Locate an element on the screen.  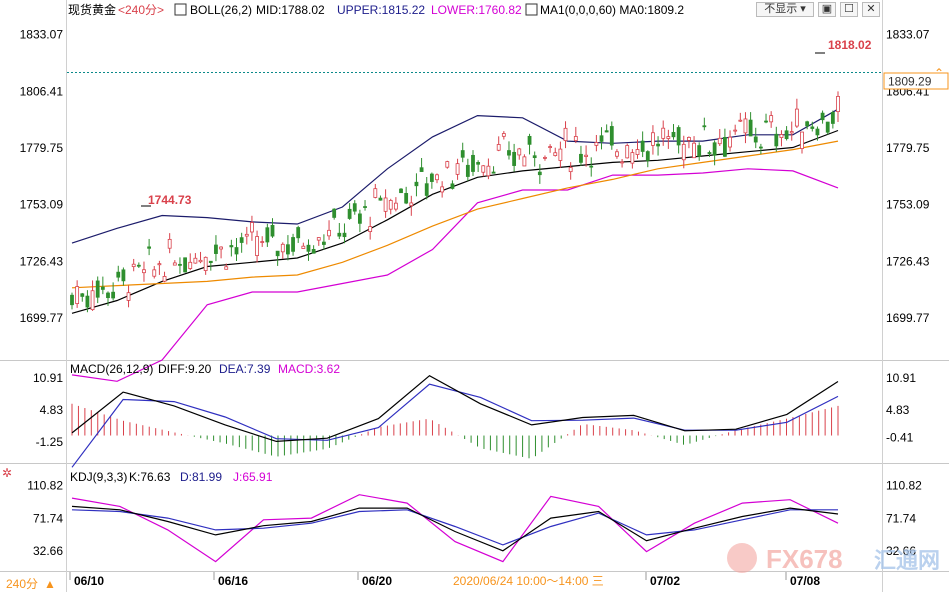
boll-upper: UPPER:1815.22 is located at coordinates (381, 10).